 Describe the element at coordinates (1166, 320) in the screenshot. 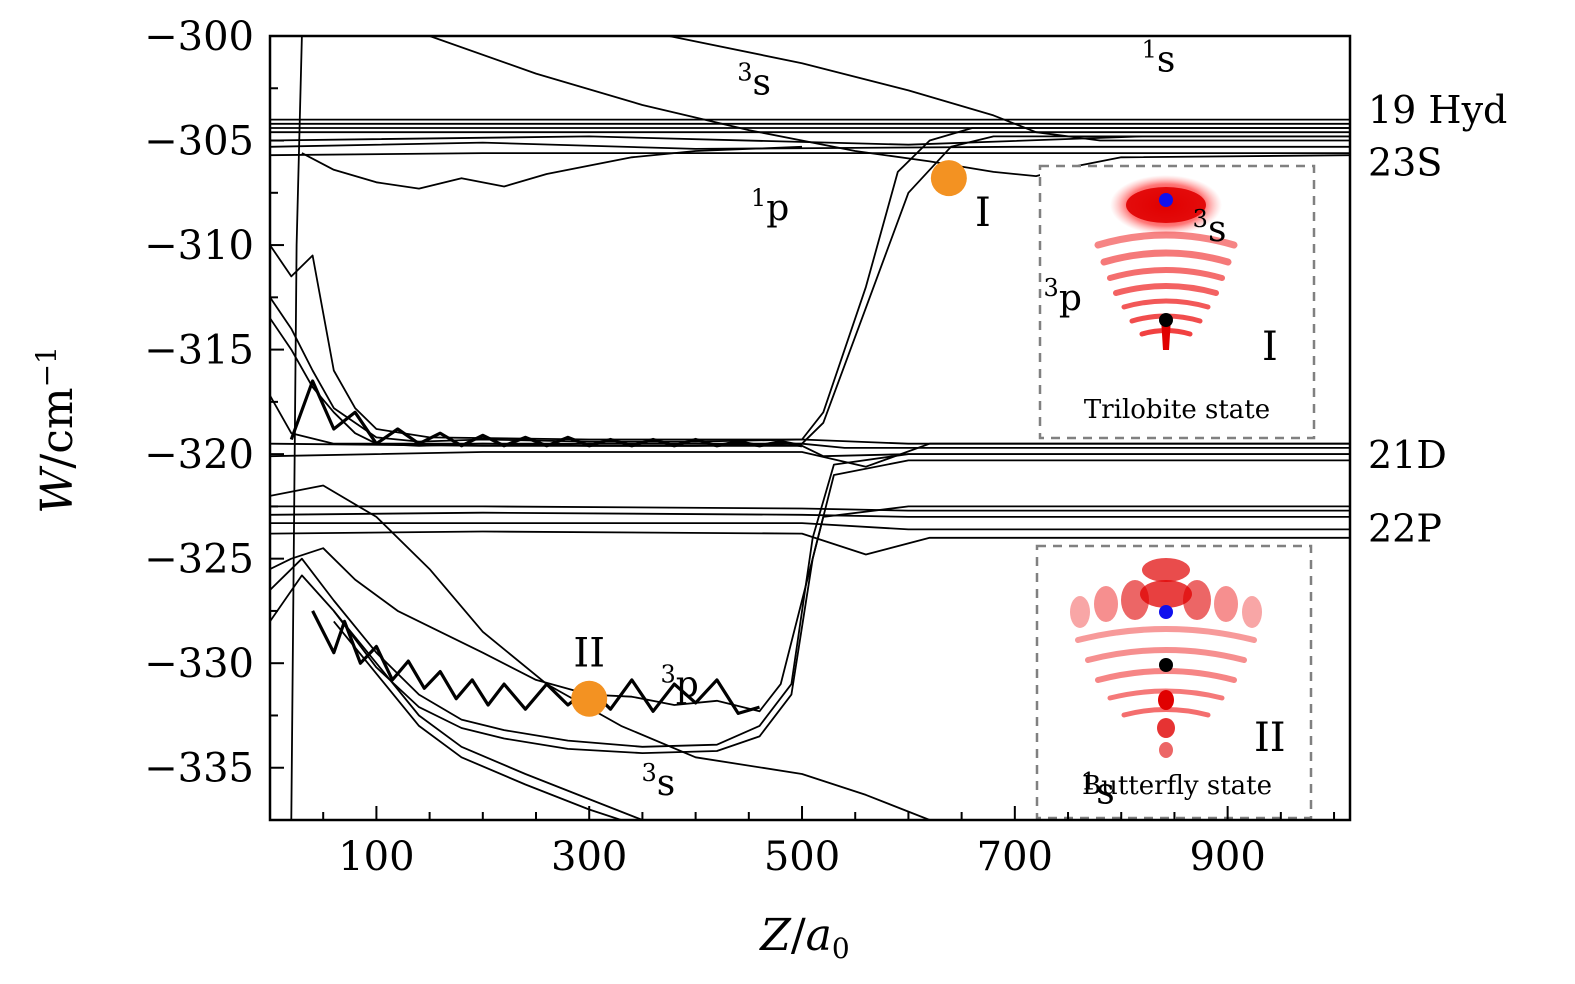

I see `perturber-marker` at that location.